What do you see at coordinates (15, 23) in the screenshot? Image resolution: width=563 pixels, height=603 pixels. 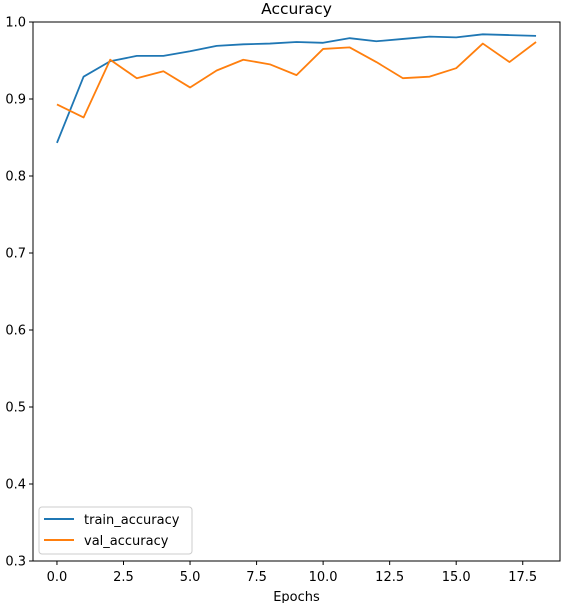 I see `y-tick-label: 1.0` at bounding box center [15, 23].